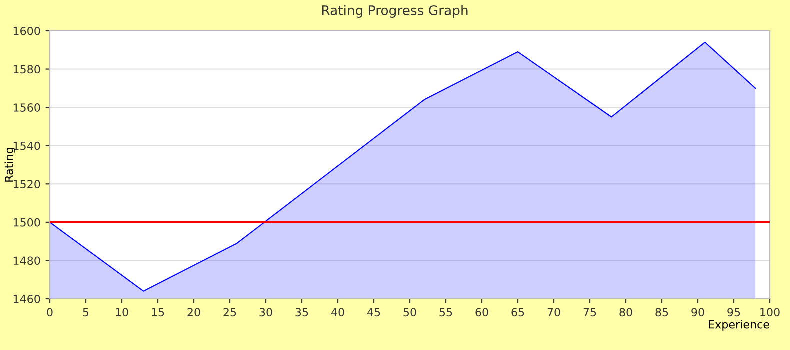 The width and height of the screenshot is (790, 350). I want to click on y-tick-label: 1500, so click(27, 222).